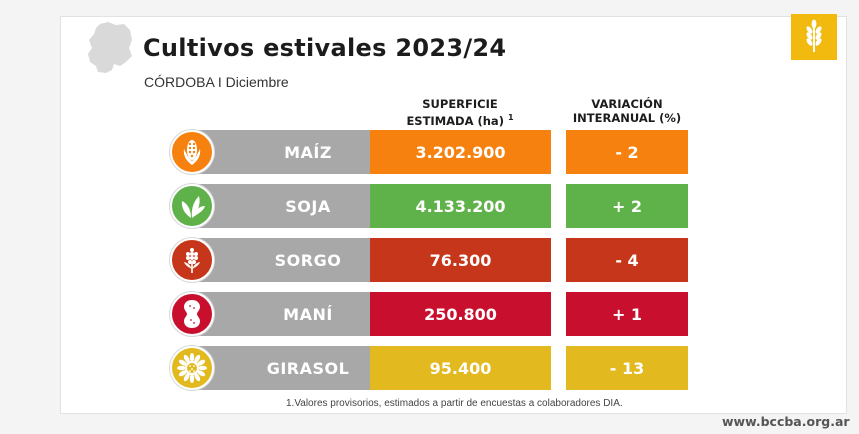  What do you see at coordinates (627, 314) in the screenshot?
I see `variation-value: + 1` at bounding box center [627, 314].